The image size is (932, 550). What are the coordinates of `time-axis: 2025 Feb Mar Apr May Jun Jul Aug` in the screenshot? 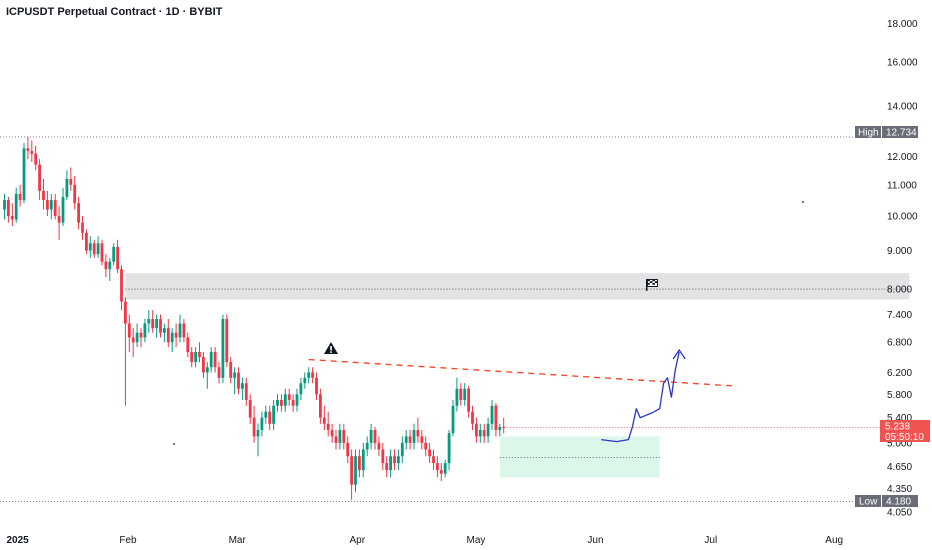 It's located at (425, 540).